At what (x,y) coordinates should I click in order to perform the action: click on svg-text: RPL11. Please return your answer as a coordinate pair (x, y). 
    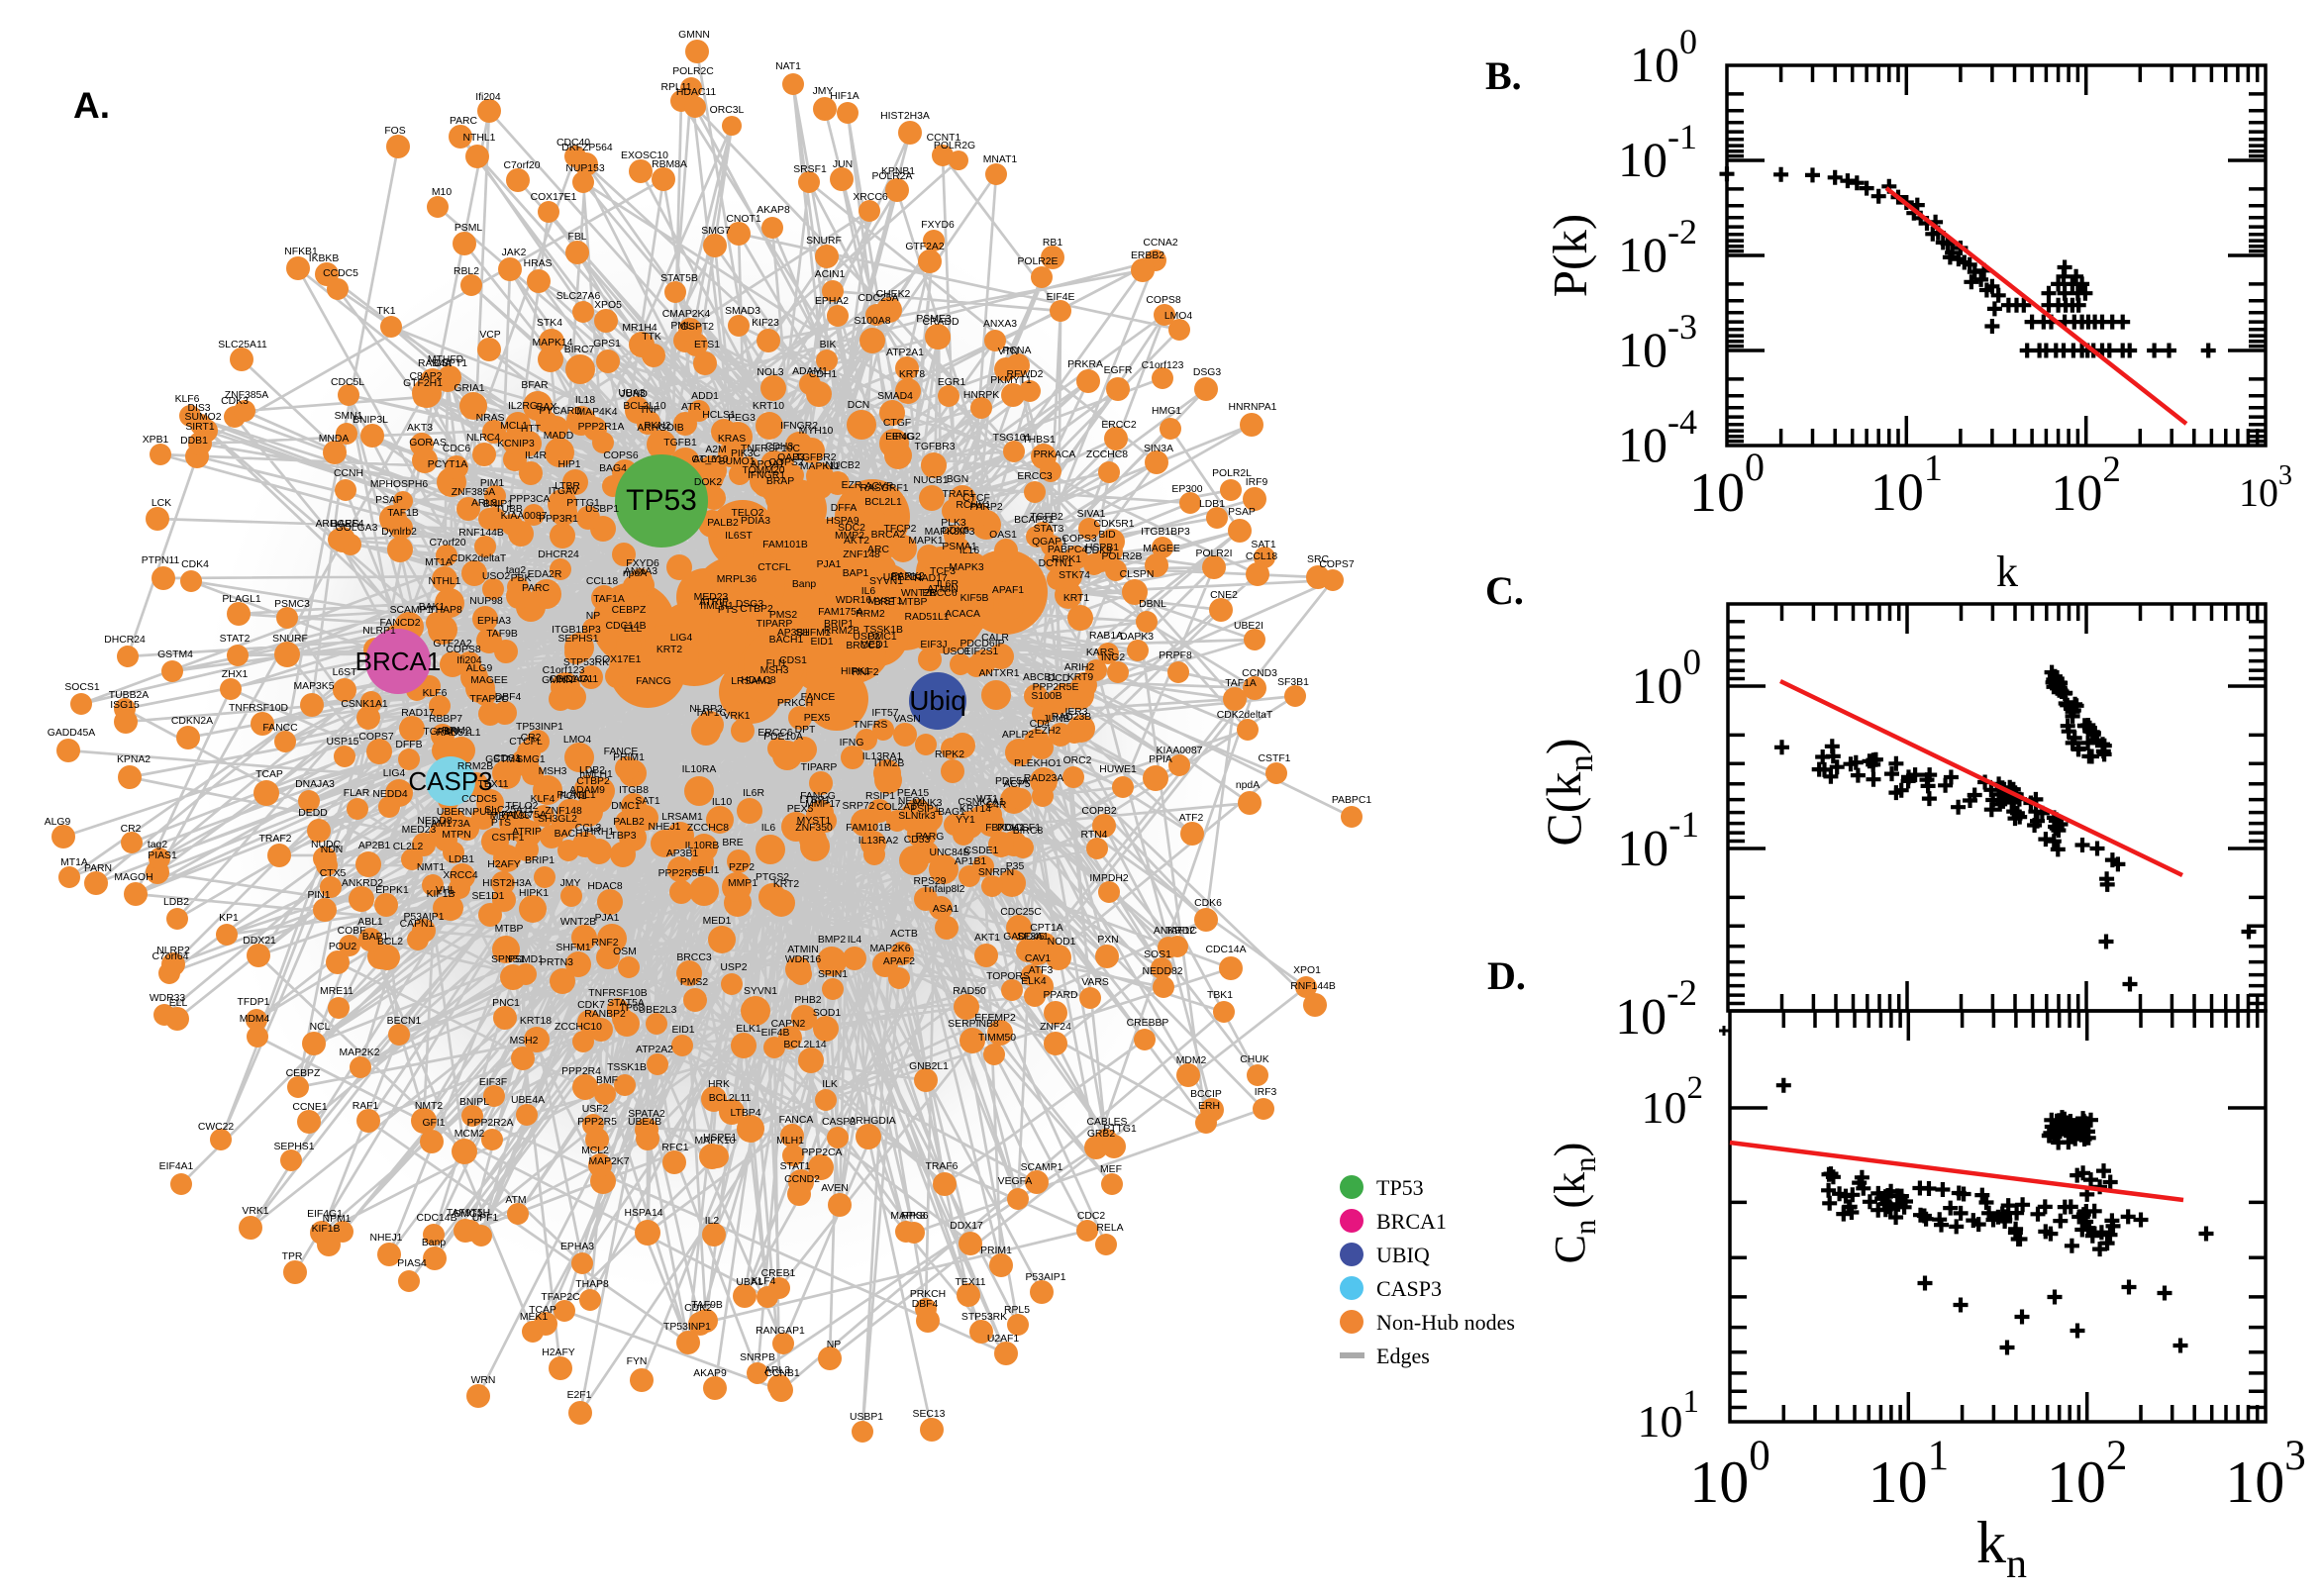
    Looking at the image, I should click on (676, 87).